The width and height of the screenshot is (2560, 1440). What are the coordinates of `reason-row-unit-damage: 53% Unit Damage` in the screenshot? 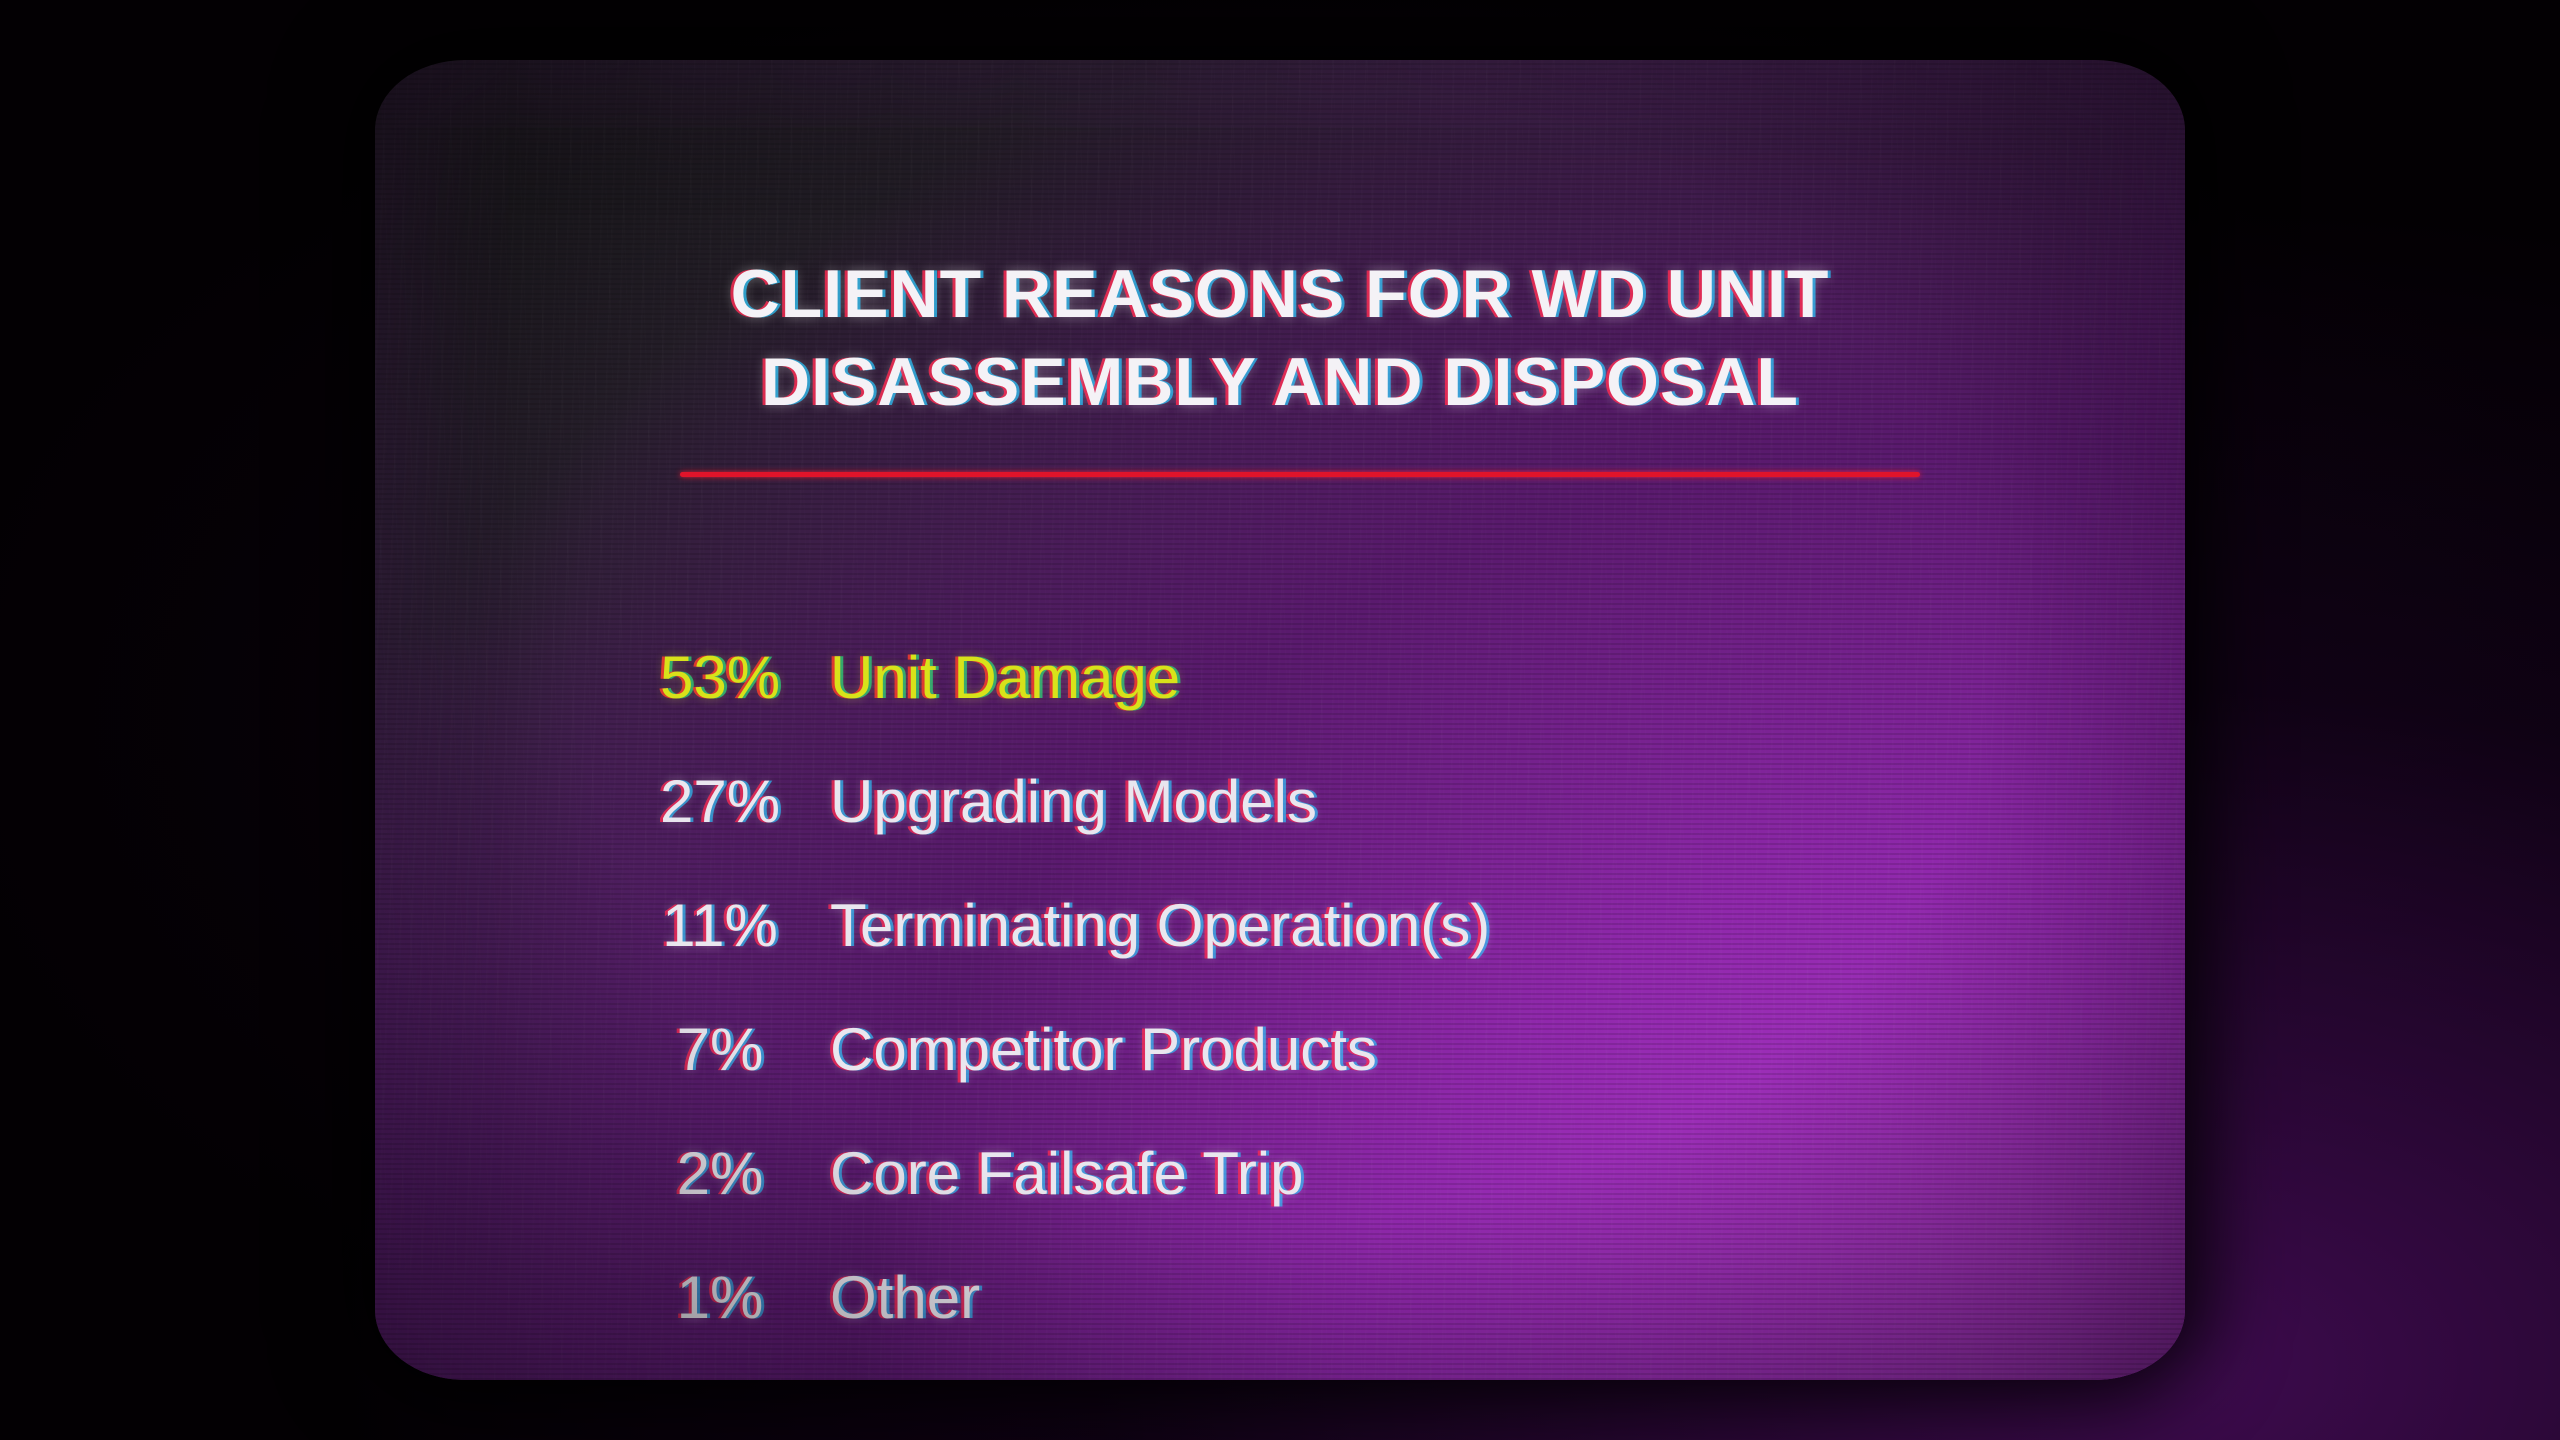 It's located at (1065, 677).